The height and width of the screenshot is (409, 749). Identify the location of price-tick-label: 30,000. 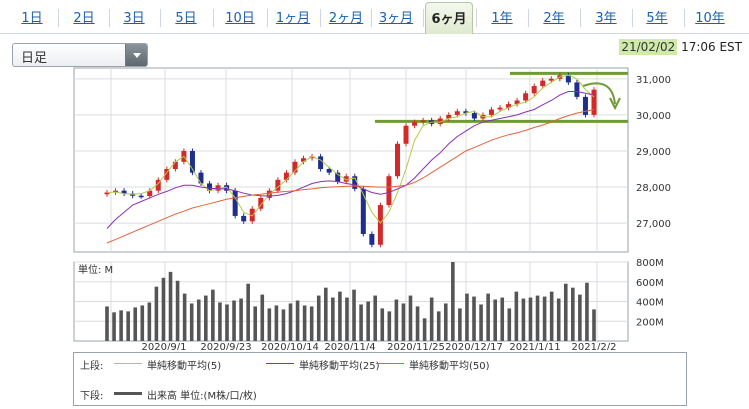
(653, 116).